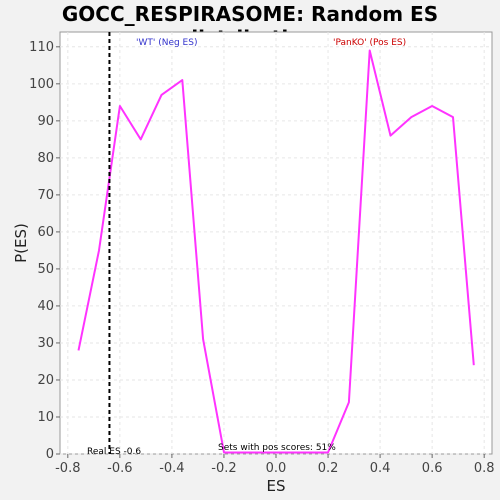 The height and width of the screenshot is (500, 500). I want to click on y-tick-label: 100, so click(41, 84).